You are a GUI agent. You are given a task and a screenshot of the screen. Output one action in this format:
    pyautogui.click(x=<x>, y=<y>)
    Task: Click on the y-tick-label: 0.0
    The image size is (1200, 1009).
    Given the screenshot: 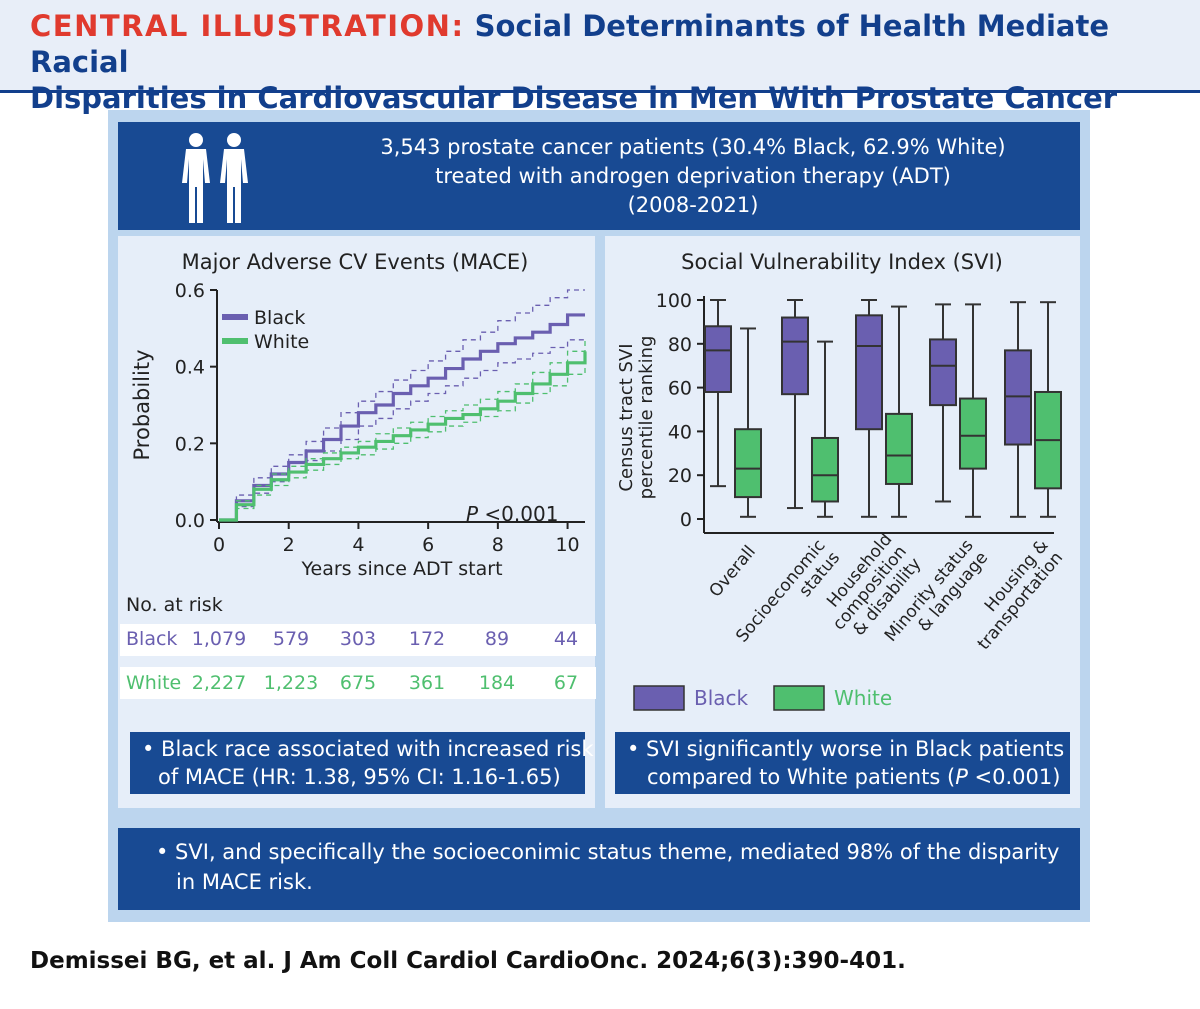 What is the action you would take?
    pyautogui.click(x=190, y=521)
    